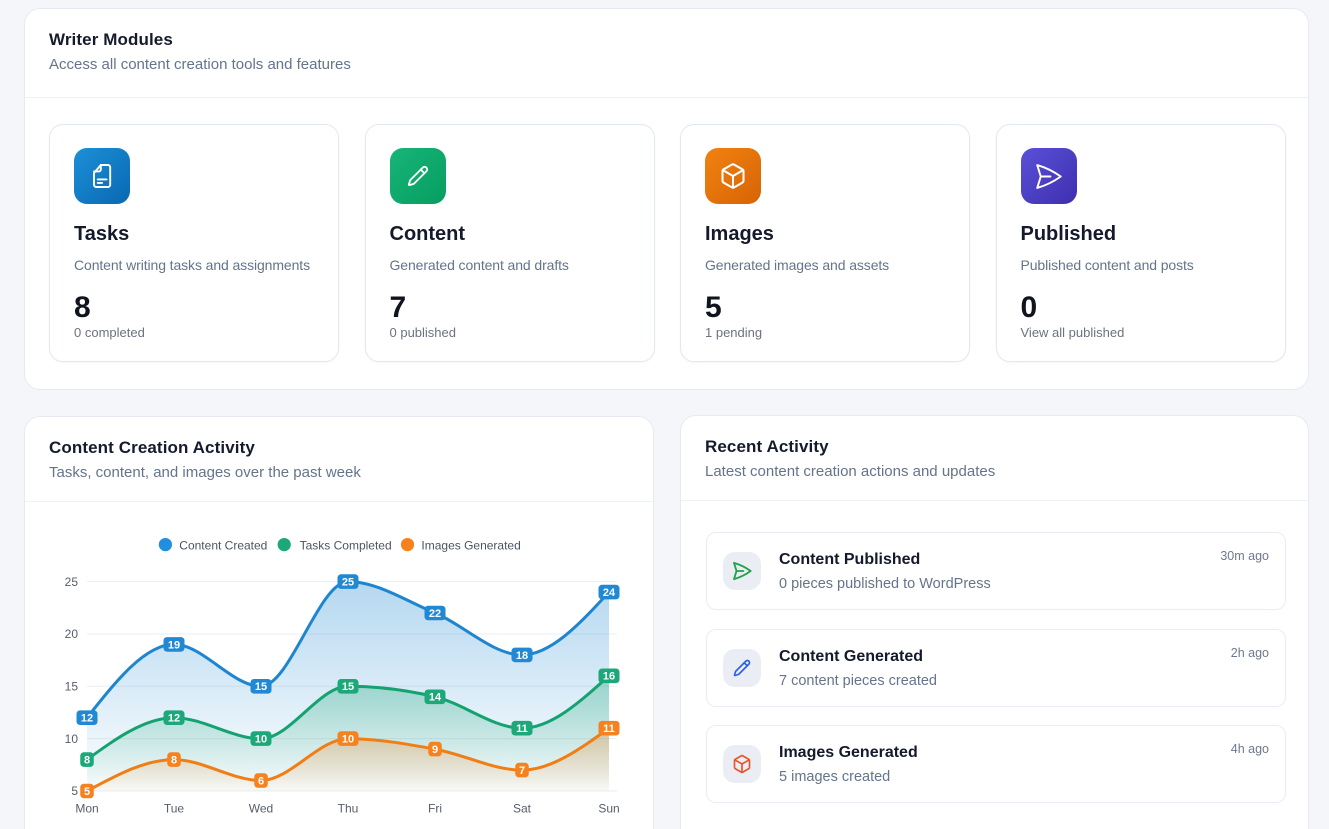 The height and width of the screenshot is (829, 1329). Describe the element at coordinates (72, 634) in the screenshot. I see `svg-text: 20` at that location.